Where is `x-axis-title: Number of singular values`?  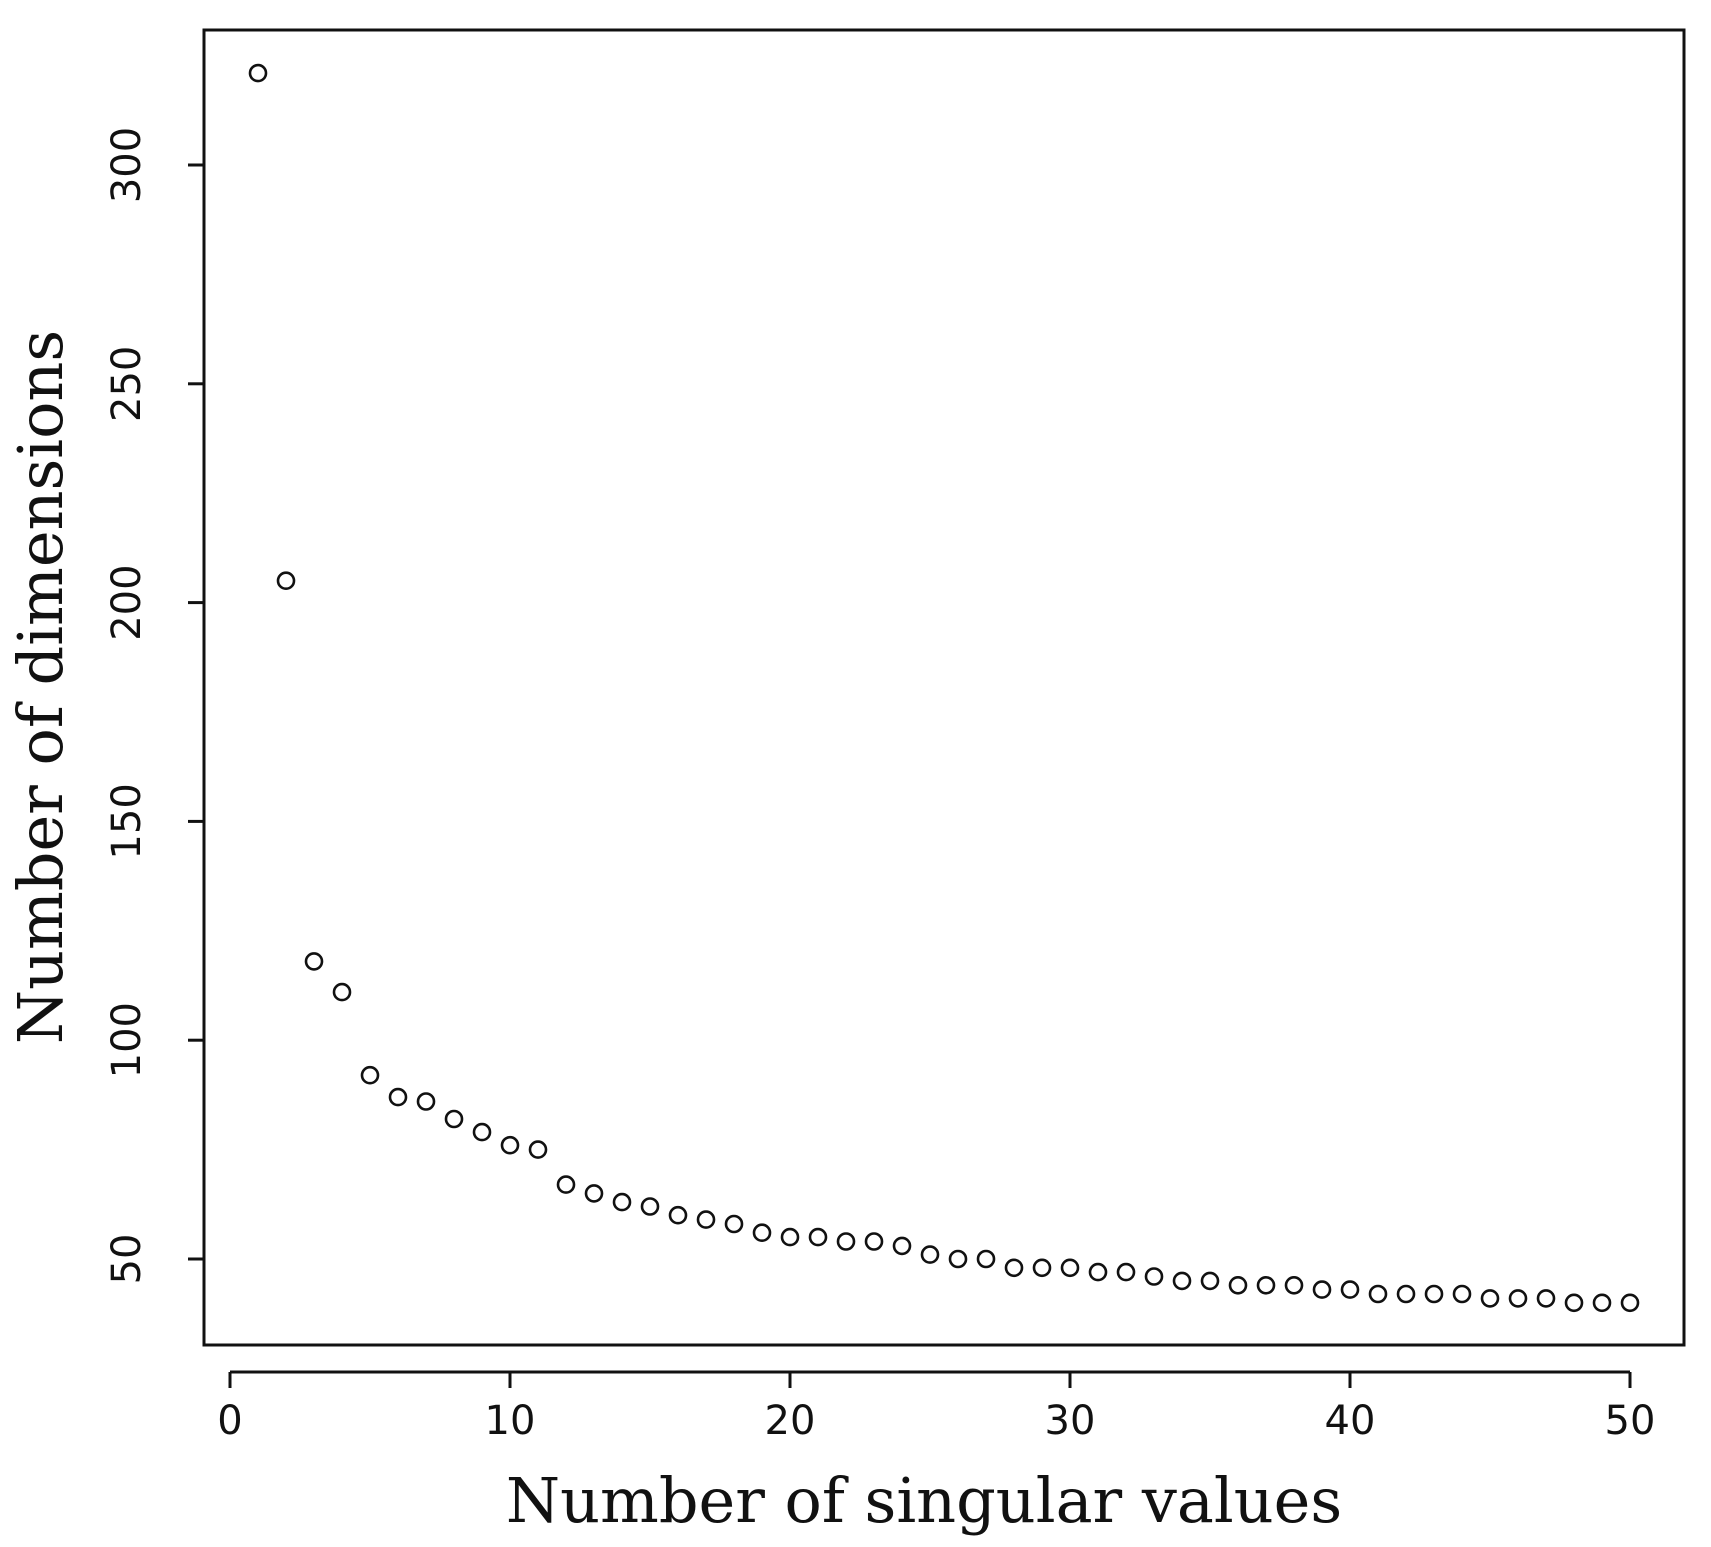
x-axis-title: Number of singular values is located at coordinates (924, 1500).